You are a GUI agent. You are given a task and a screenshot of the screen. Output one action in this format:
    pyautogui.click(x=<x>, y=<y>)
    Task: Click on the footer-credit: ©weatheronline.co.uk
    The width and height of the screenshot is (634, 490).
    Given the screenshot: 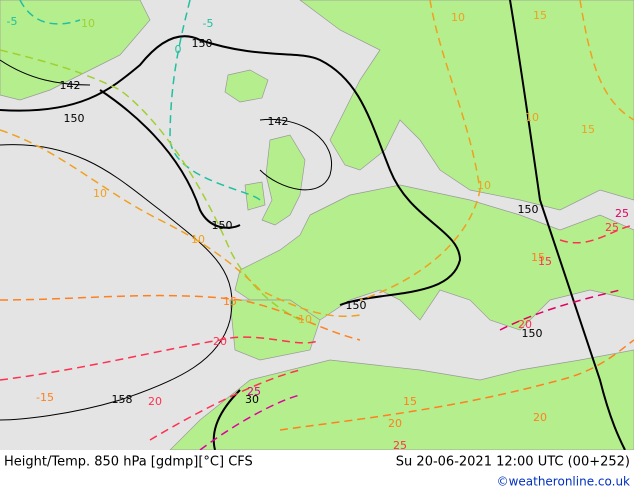 What is the action you would take?
    pyautogui.click(x=563, y=482)
    